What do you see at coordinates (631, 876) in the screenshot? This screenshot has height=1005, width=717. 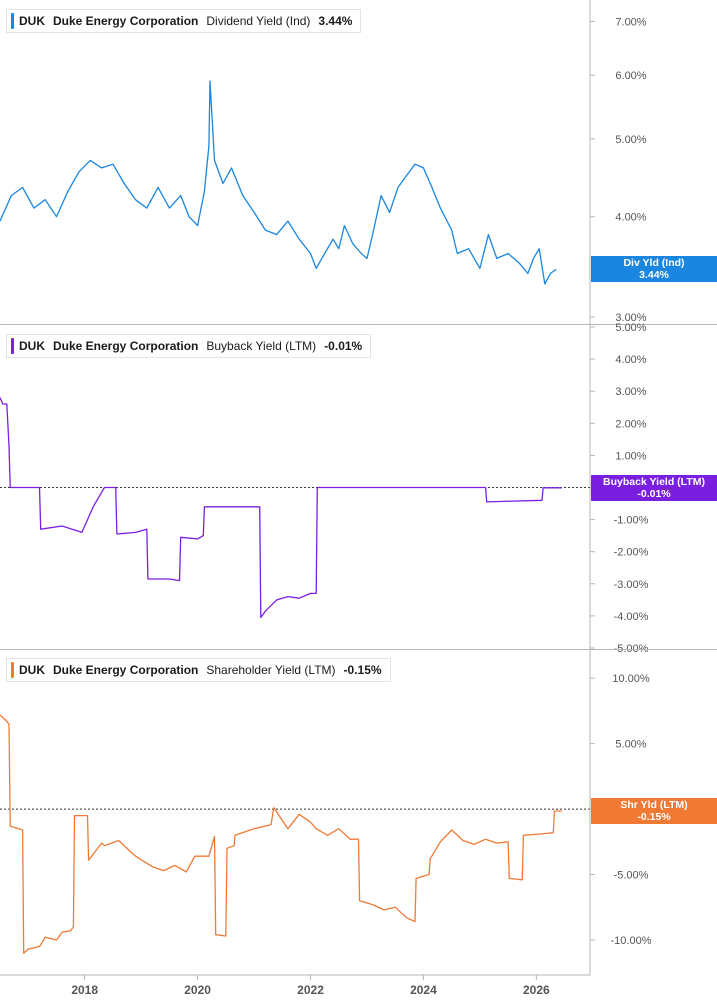 I see `y-tick-label: -5.00%` at bounding box center [631, 876].